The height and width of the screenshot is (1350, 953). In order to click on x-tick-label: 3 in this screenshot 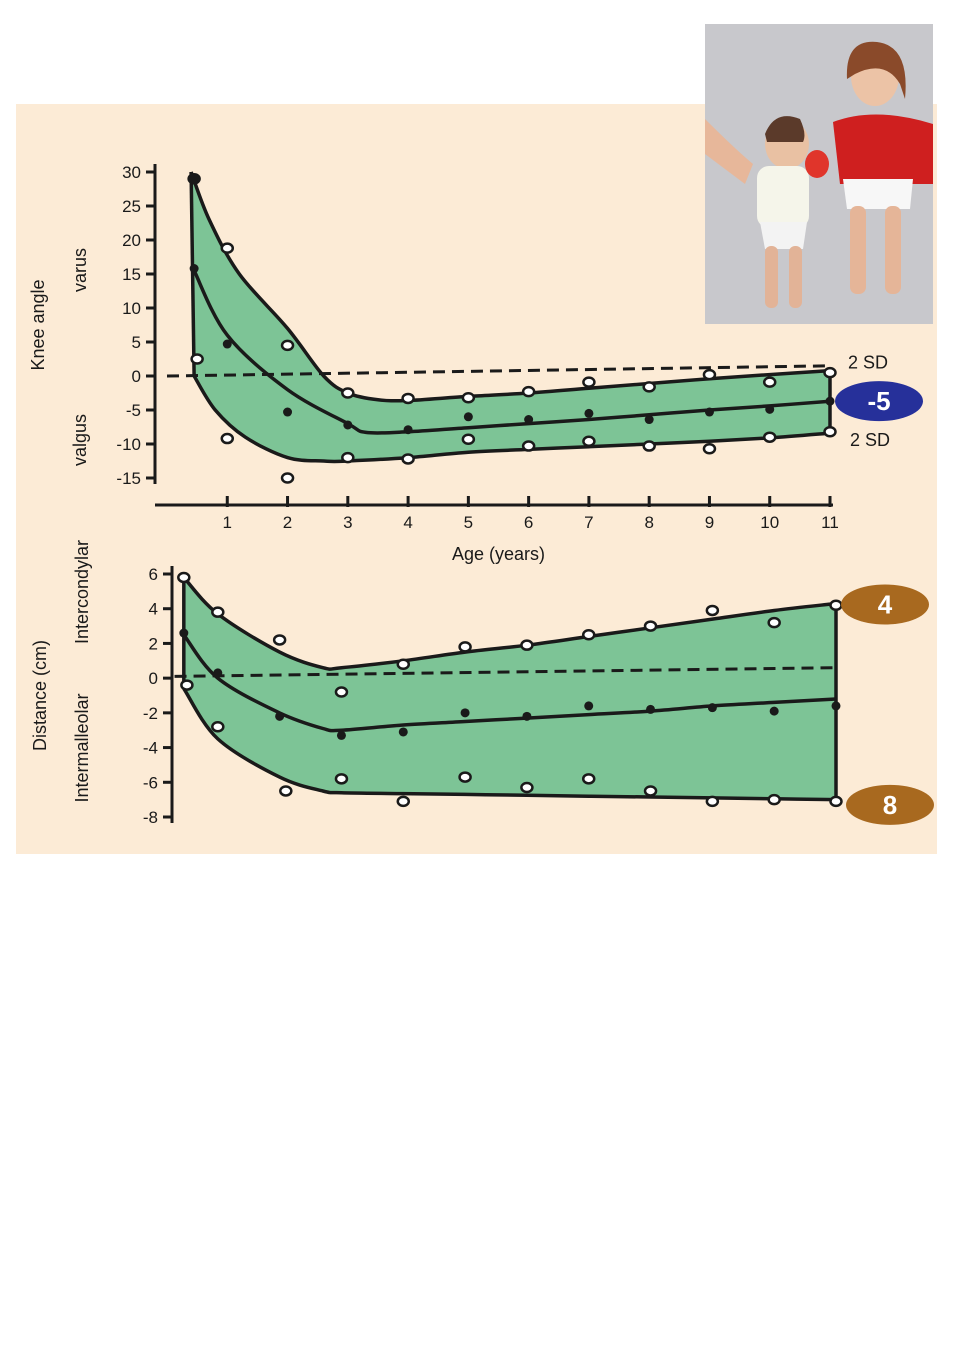, I will do `click(347, 522)`.